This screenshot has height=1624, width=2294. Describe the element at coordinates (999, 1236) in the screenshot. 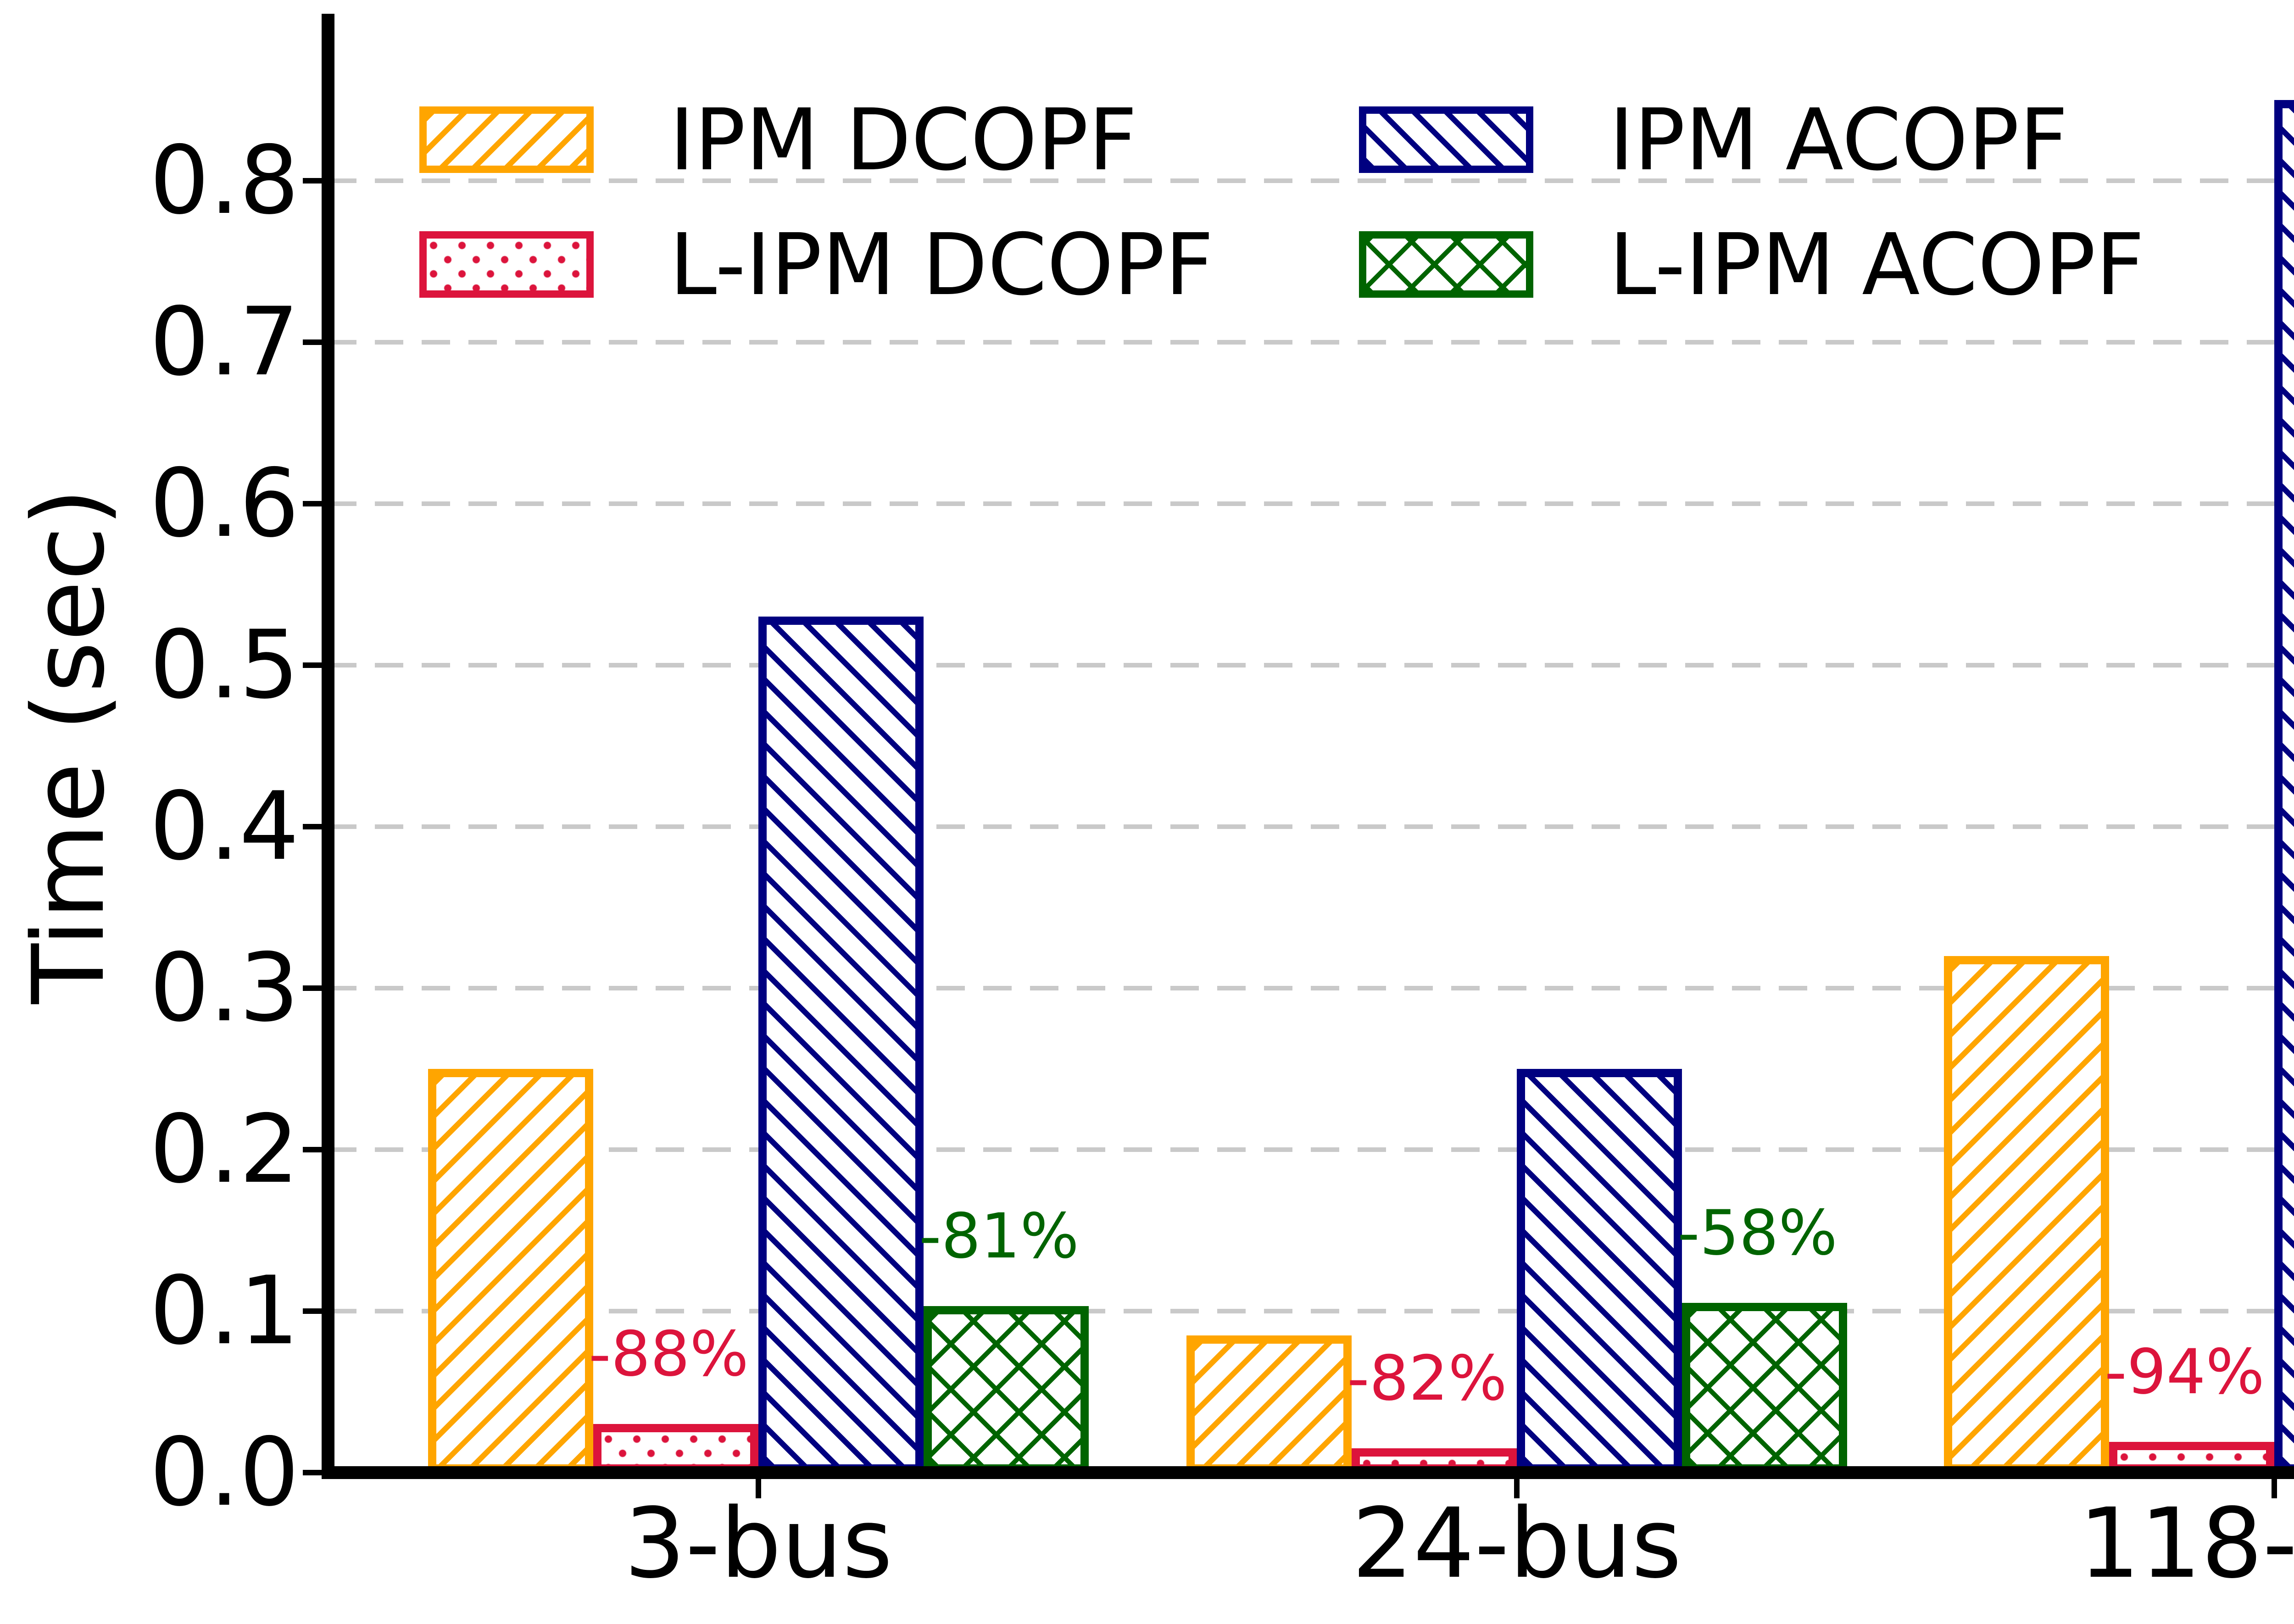

I see `annotation--81-: -81%` at that location.